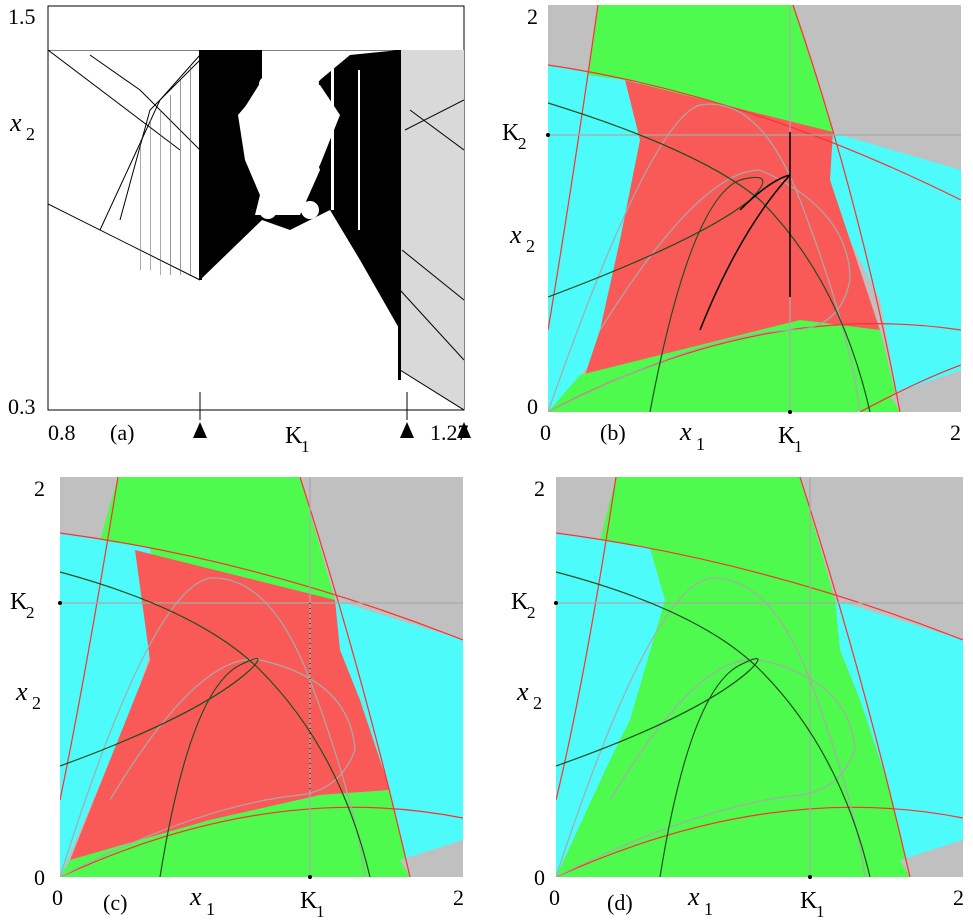 The image size is (973, 923). Describe the element at coordinates (39, 877) in the screenshot. I see `panel-c-ytick-bottom: 0` at that location.